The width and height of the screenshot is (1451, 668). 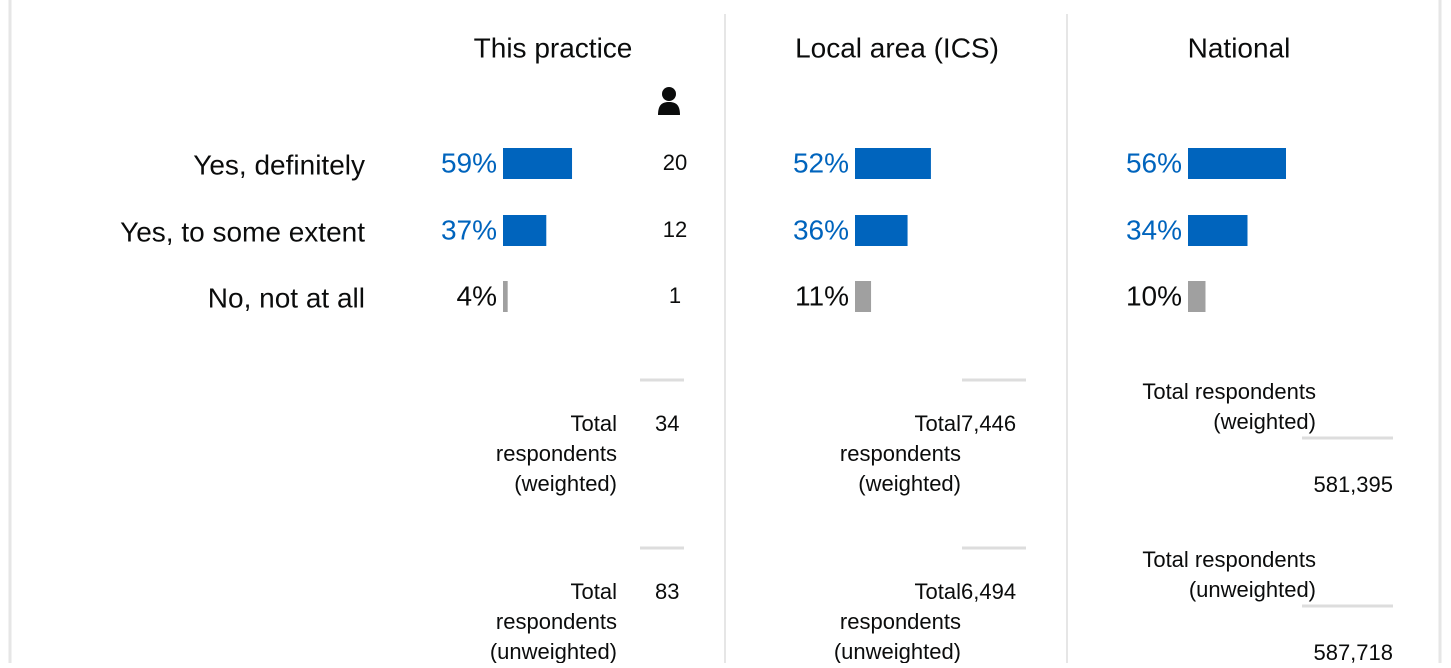 What do you see at coordinates (675, 295) in the screenshot?
I see `count: 1` at bounding box center [675, 295].